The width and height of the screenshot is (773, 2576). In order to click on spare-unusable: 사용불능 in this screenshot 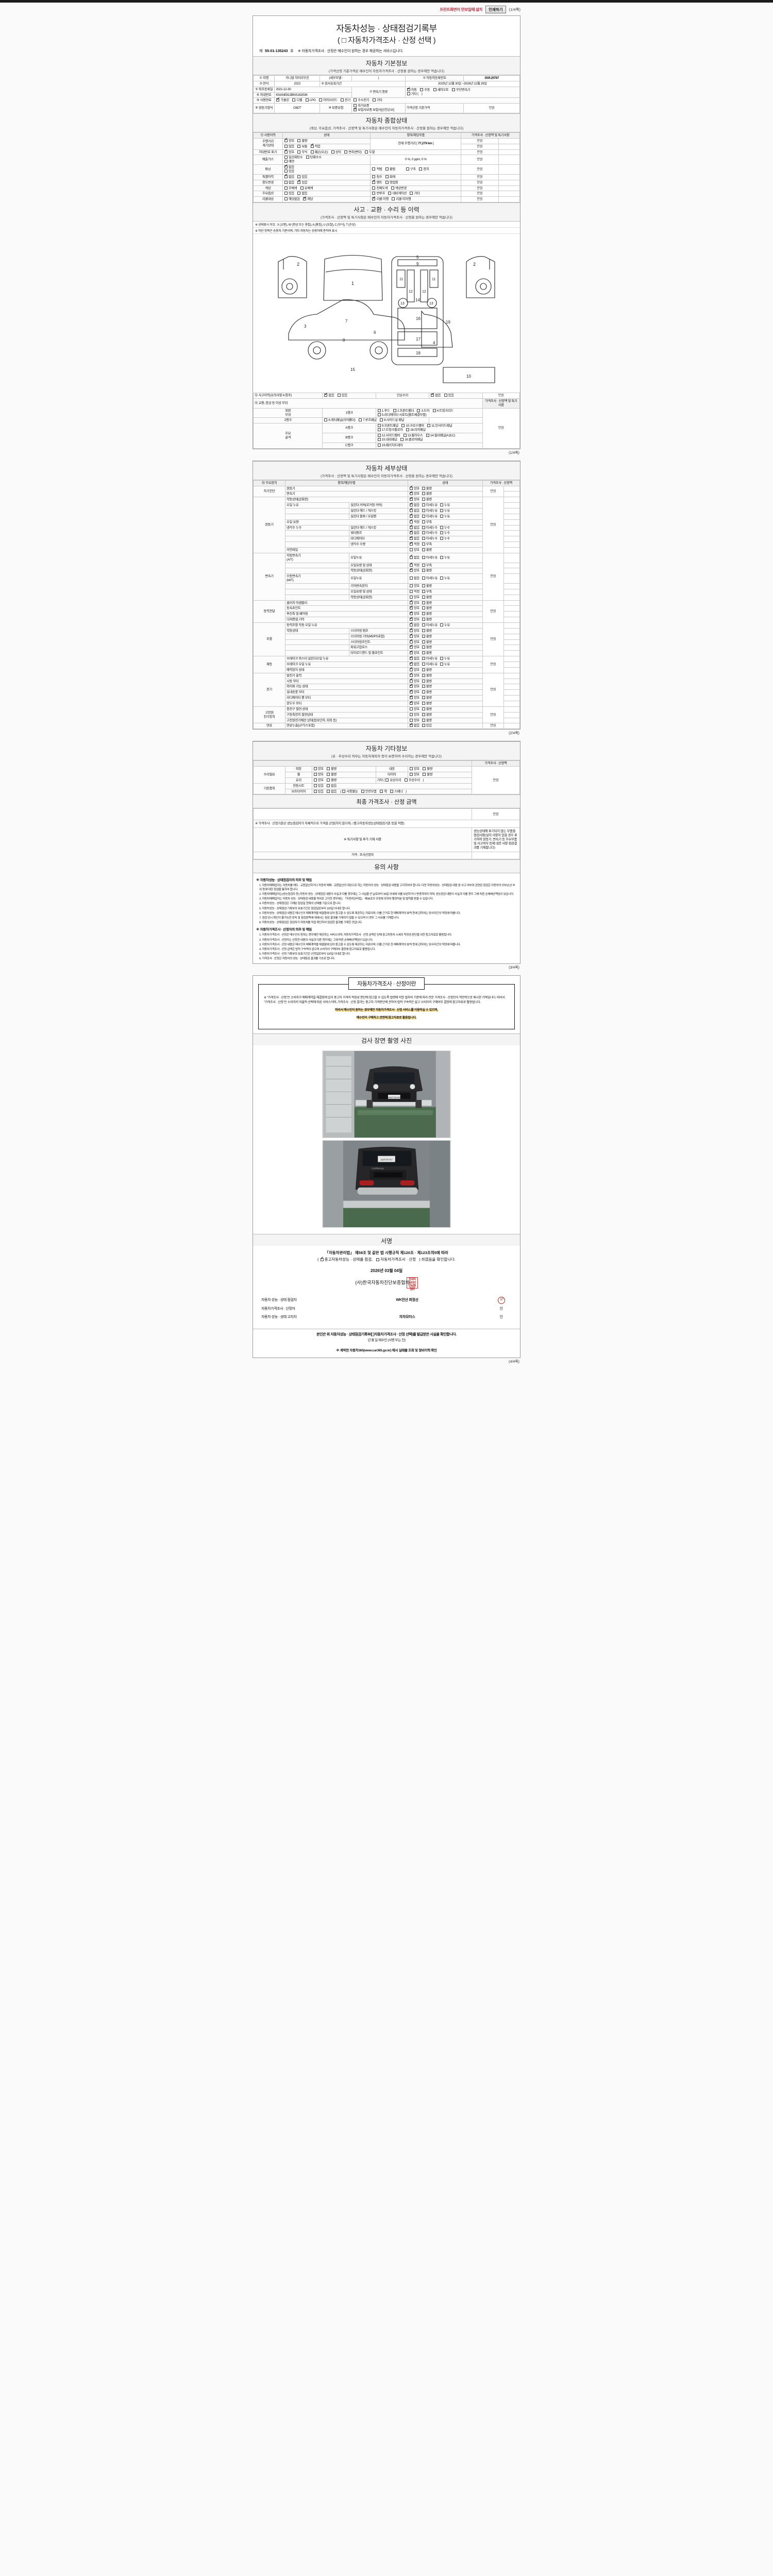, I will do `click(350, 791)`.